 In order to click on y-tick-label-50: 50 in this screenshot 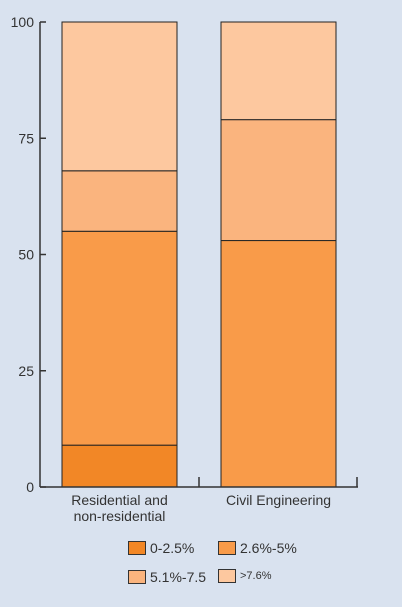, I will do `click(26, 255)`.